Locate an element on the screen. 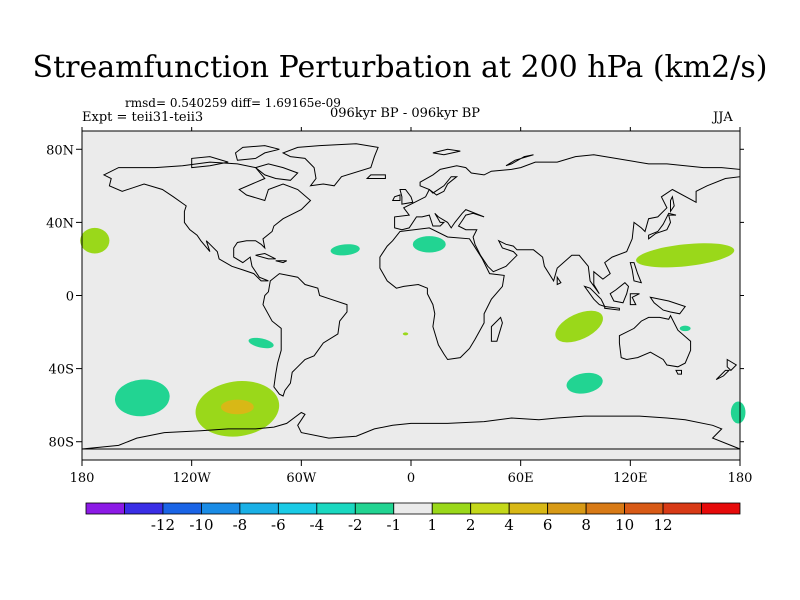  experiment-line: Expt = teii31-teii3 is located at coordinates (143, 117).